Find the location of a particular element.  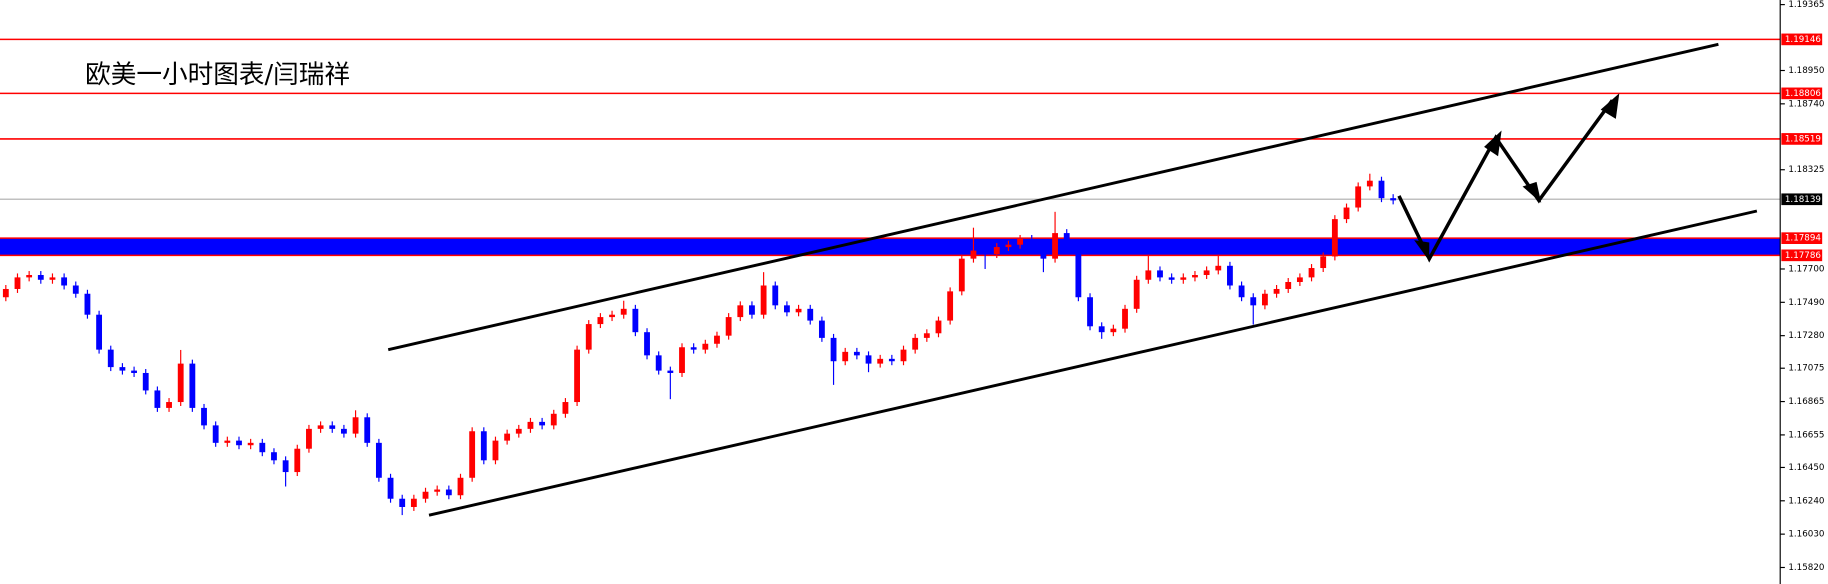

y-tick-label: 1.18950 is located at coordinates (1806, 71).